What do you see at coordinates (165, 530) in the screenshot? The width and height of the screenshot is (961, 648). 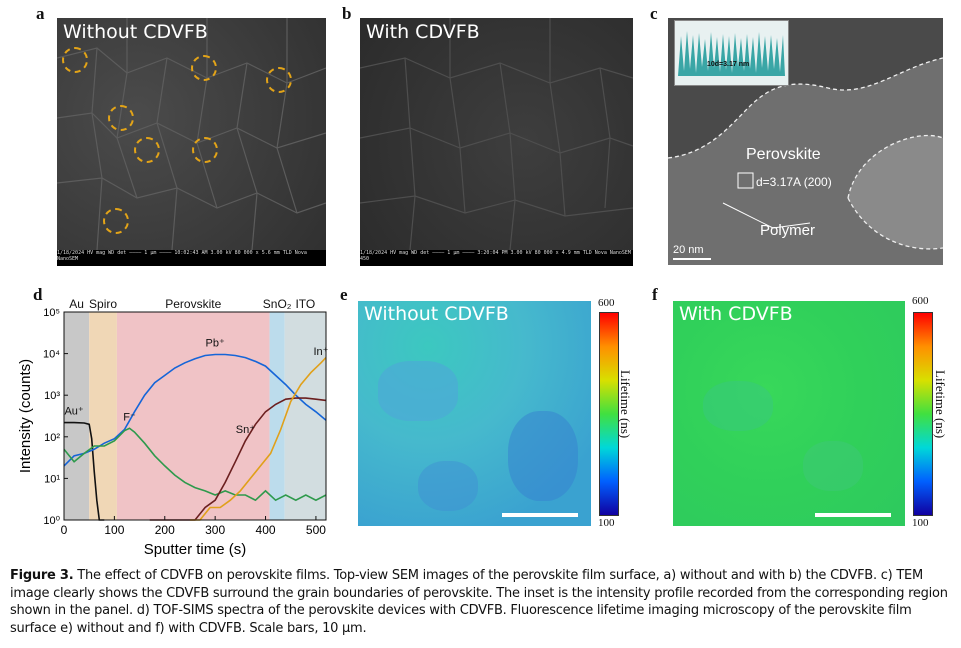 I see `x-tick-label: 200` at bounding box center [165, 530].